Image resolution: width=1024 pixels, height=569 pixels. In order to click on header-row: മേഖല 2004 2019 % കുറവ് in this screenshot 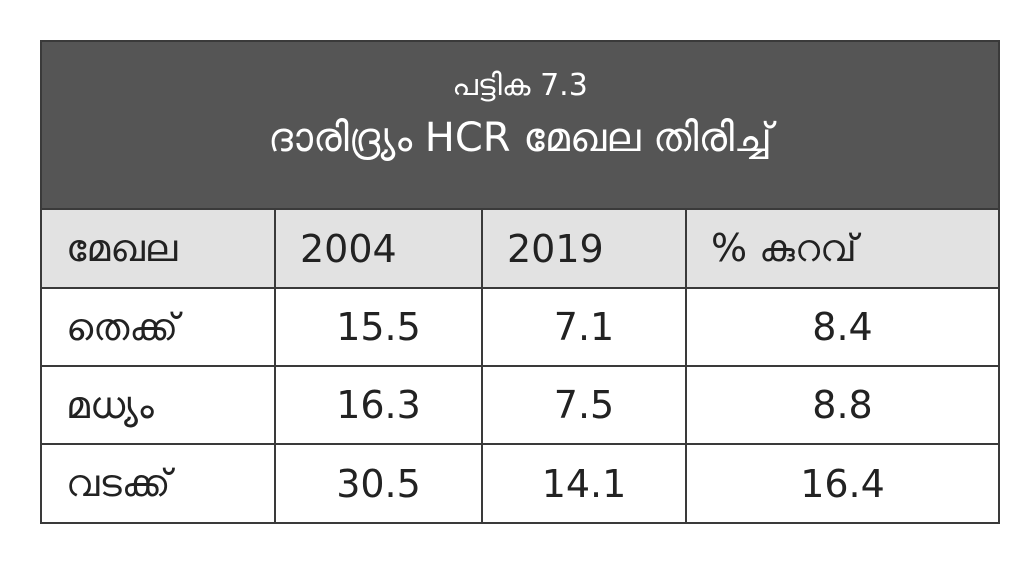, I will do `click(520, 249)`.